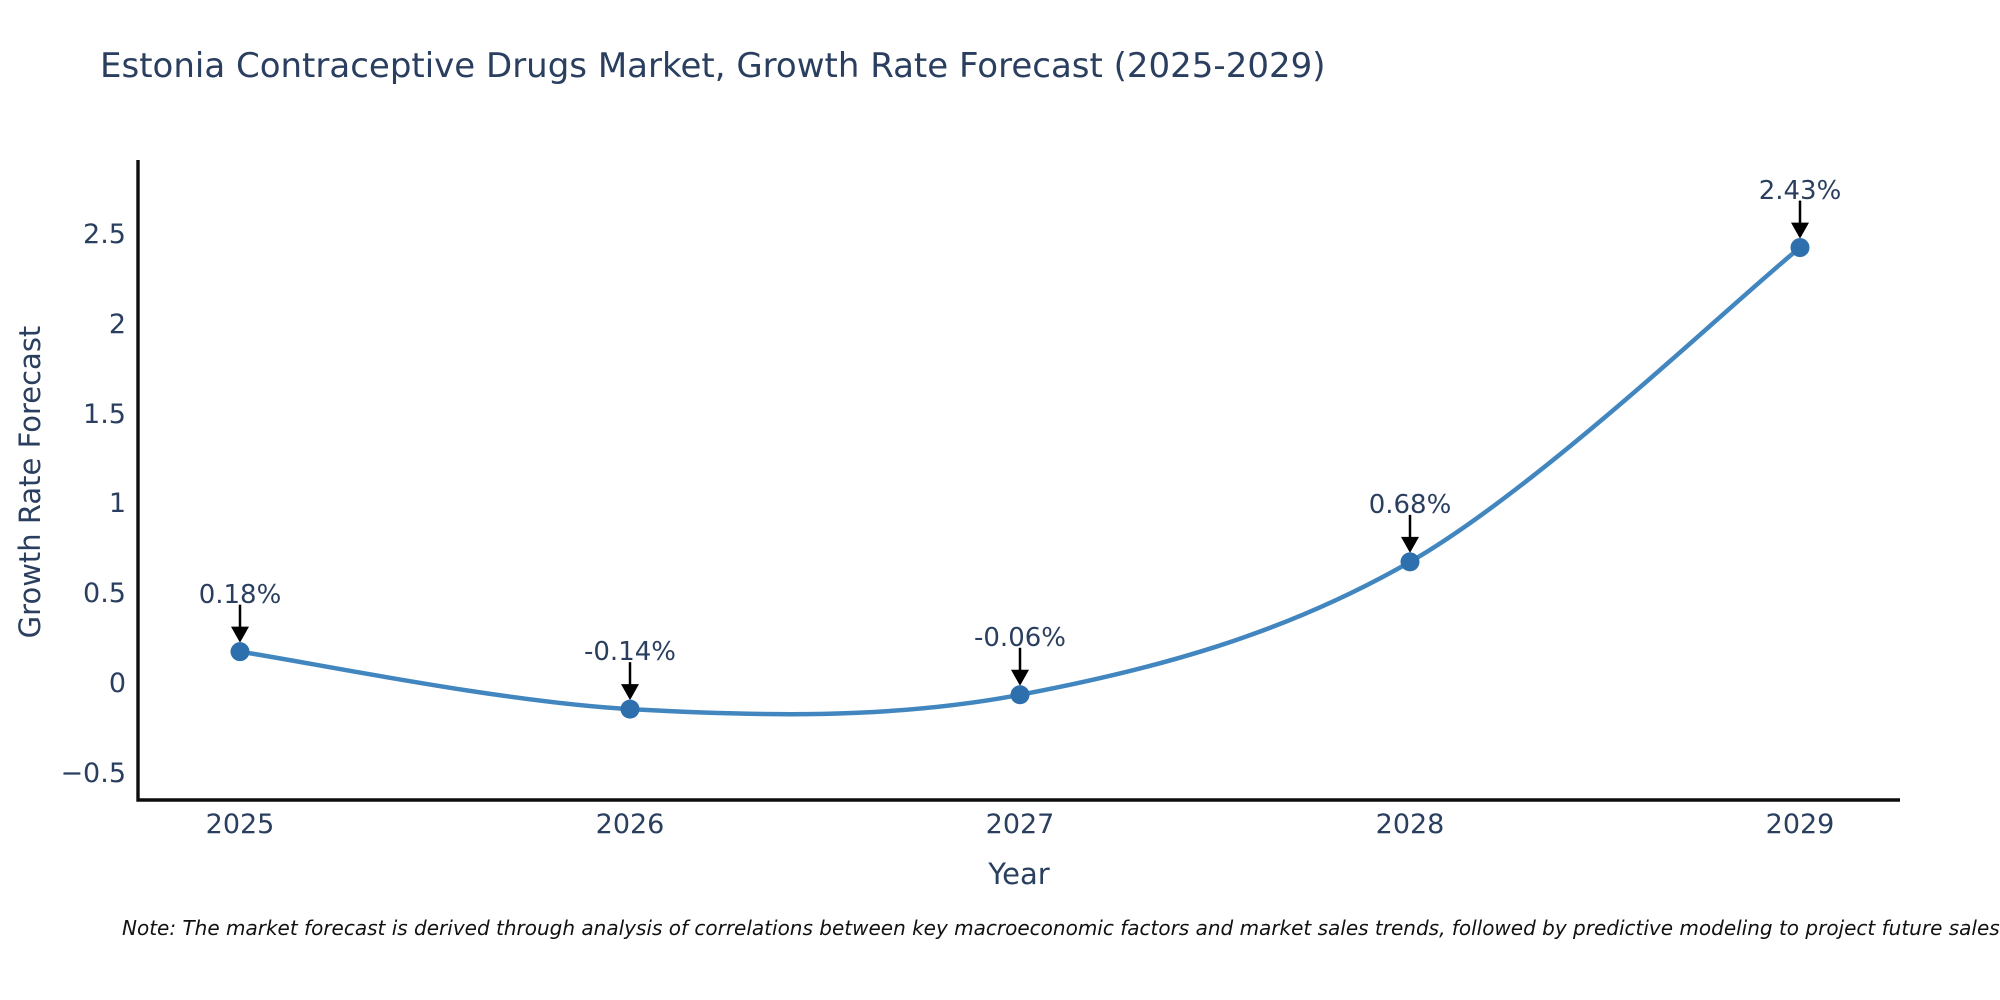  What do you see at coordinates (240, 824) in the screenshot?
I see `x-tick-label: 2025` at bounding box center [240, 824].